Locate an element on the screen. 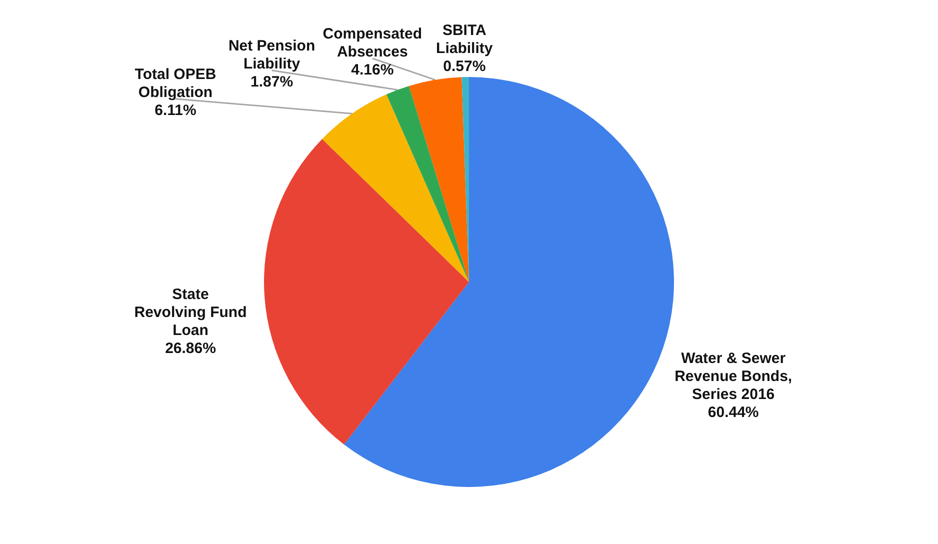 The image size is (938, 544). data-label: 60.44% is located at coordinates (733, 413).